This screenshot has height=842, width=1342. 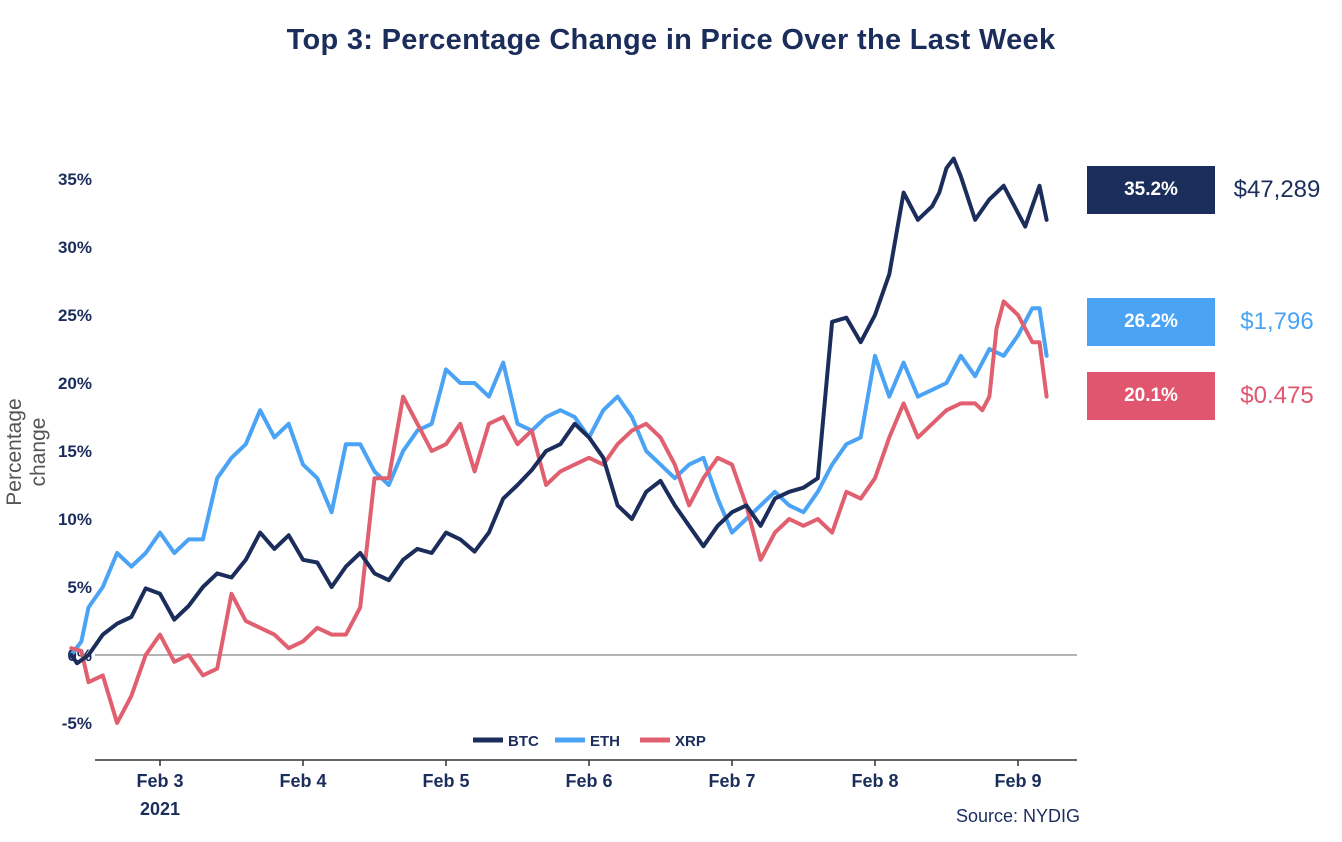 I want to click on y-tick-label: 5%, so click(x=79, y=587).